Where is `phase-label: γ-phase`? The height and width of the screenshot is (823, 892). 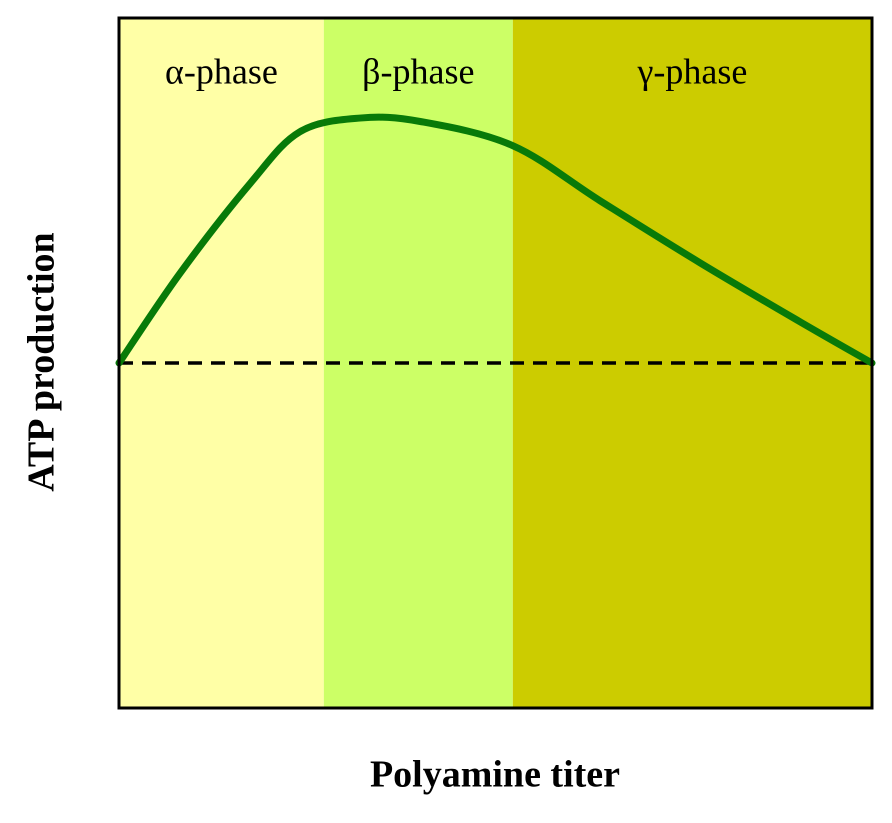
phase-label: γ-phase is located at coordinates (691, 71).